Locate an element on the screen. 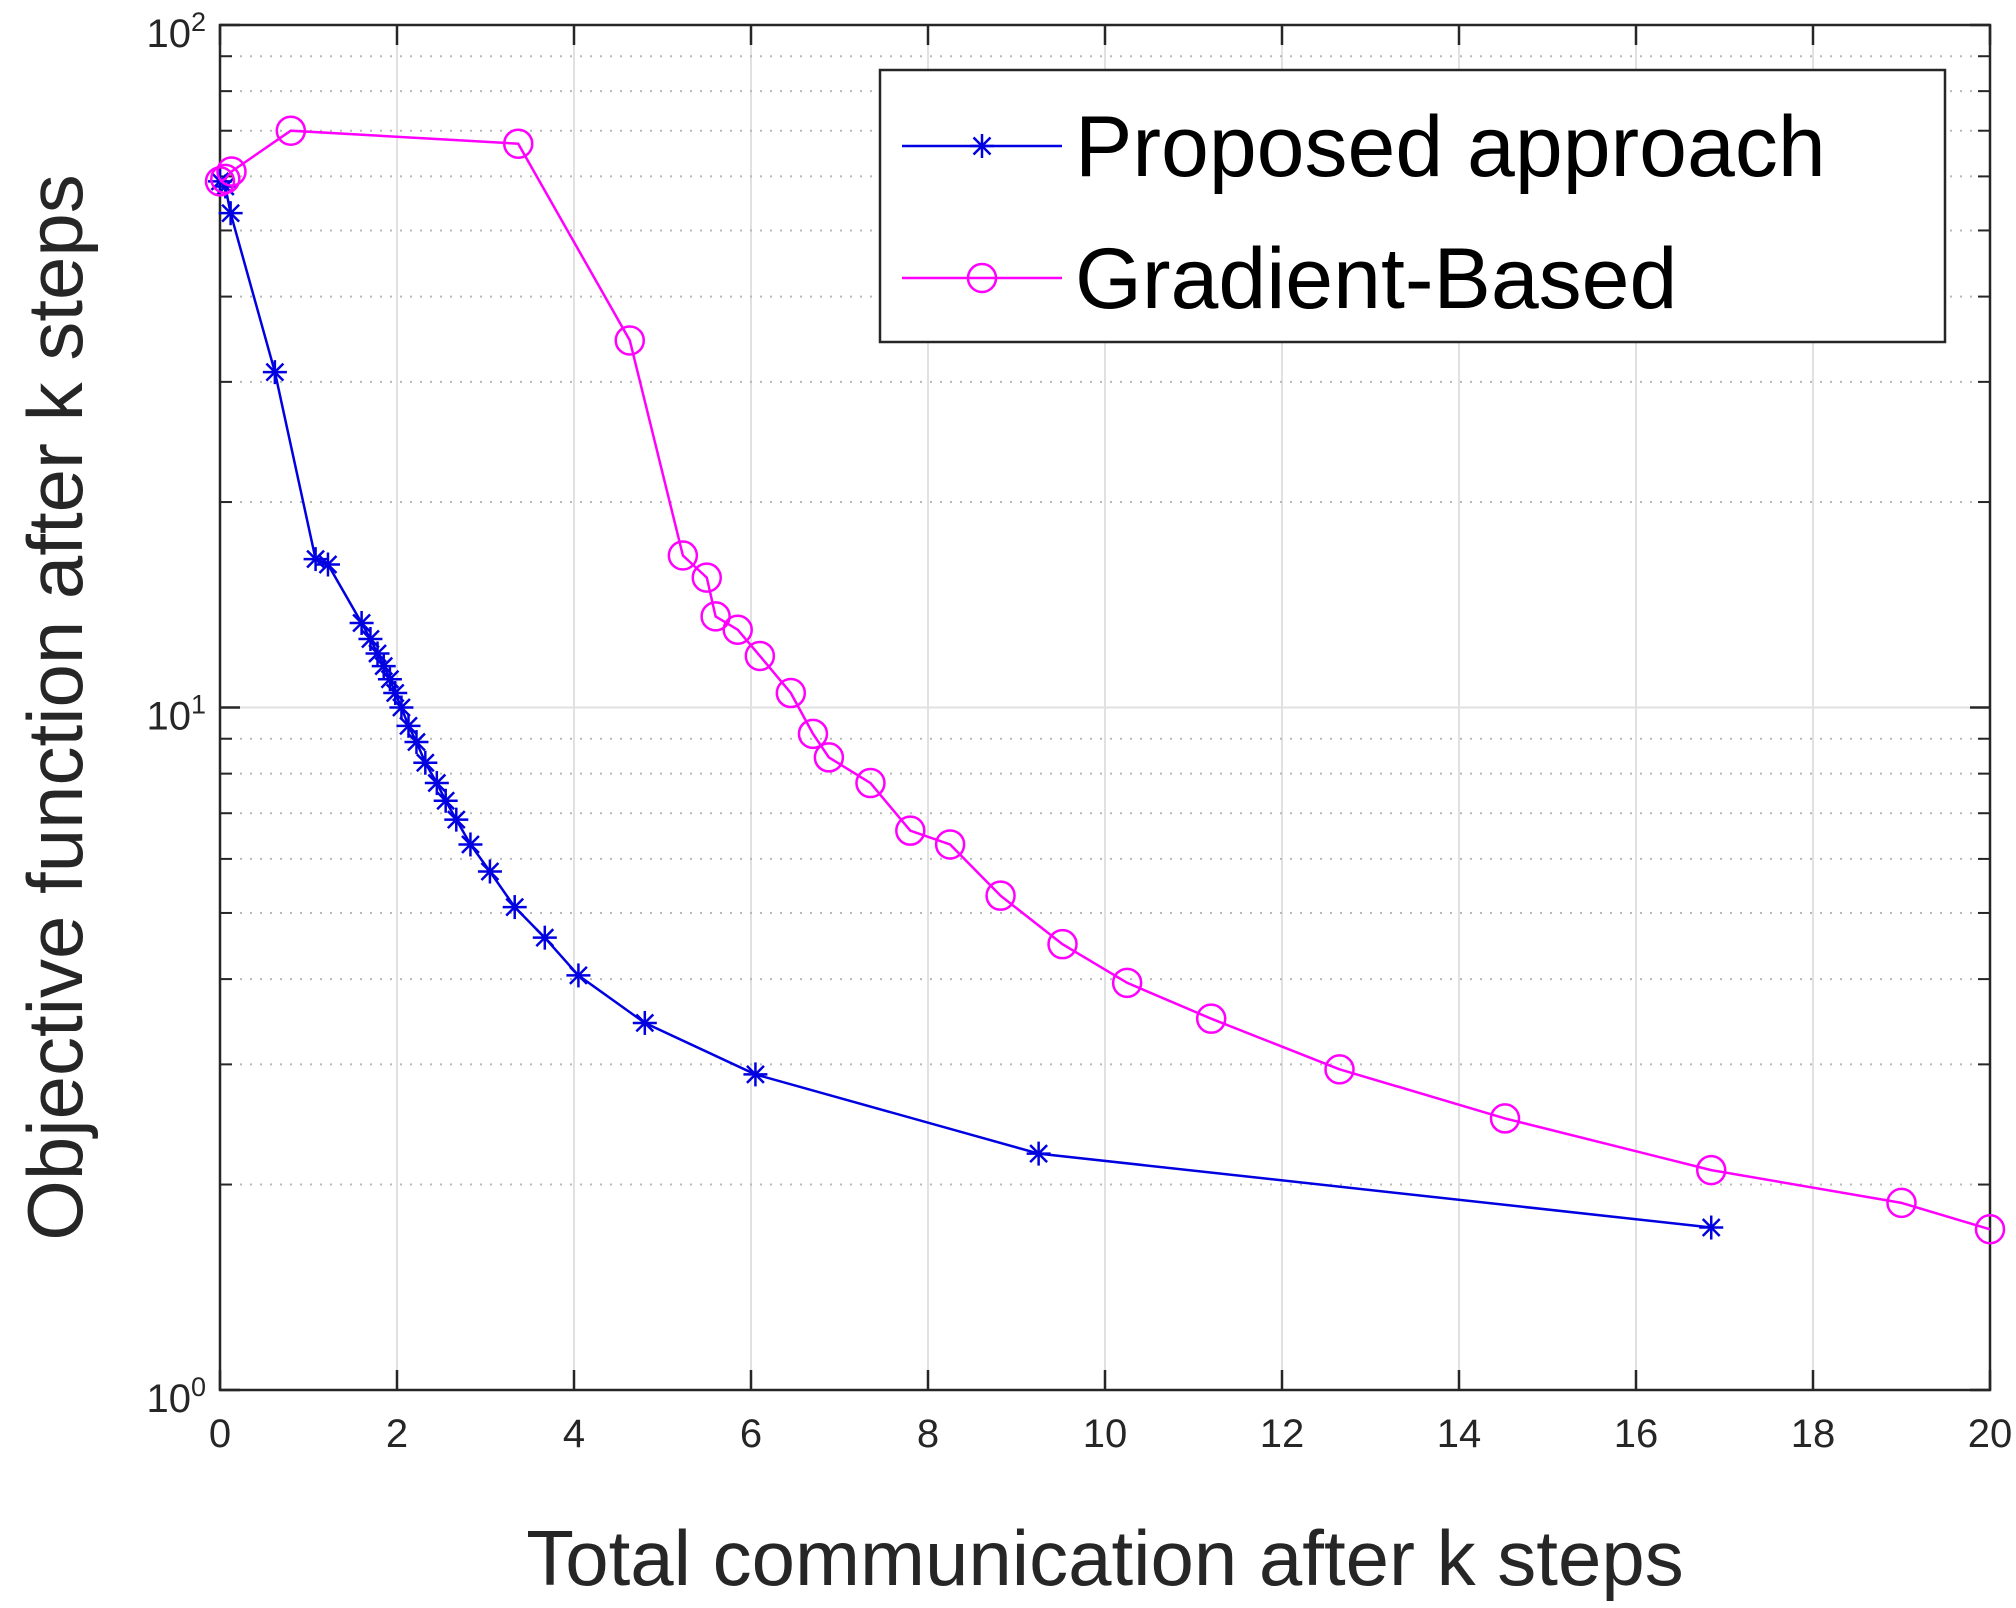 The width and height of the screenshot is (2016, 1608). x-tick-label: 8 is located at coordinates (928, 1434).